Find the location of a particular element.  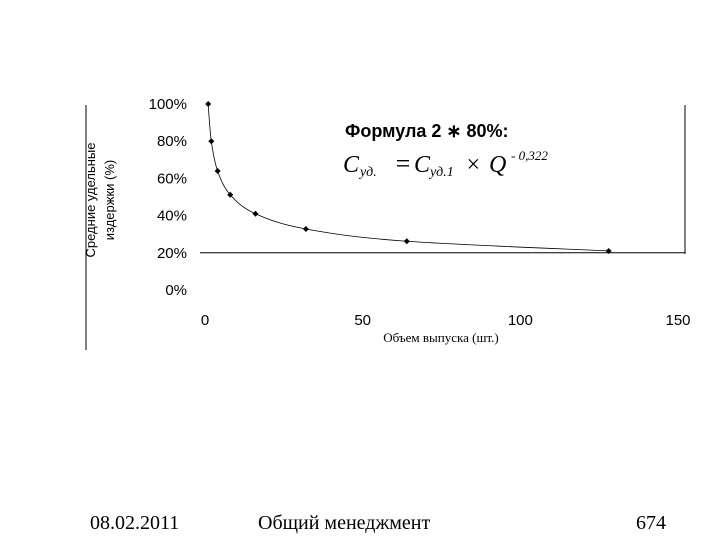

formula-c-right-subscript: уд.1 is located at coordinates (441, 172).